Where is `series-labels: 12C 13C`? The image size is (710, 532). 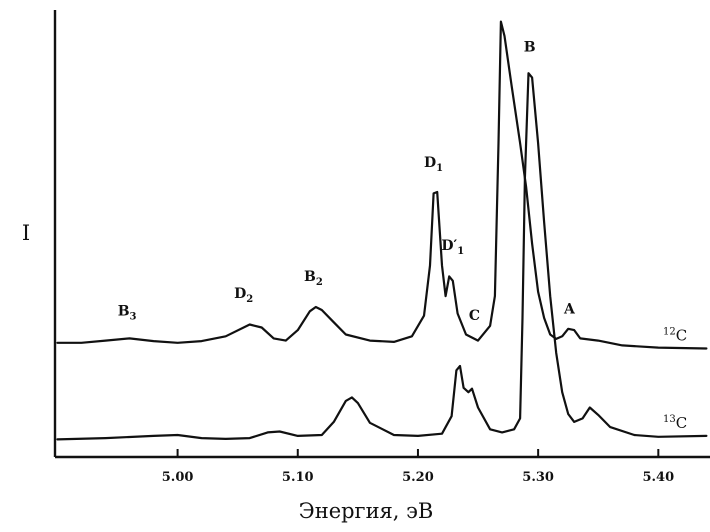
series-labels: 12C 13C is located at coordinates (675, 378).